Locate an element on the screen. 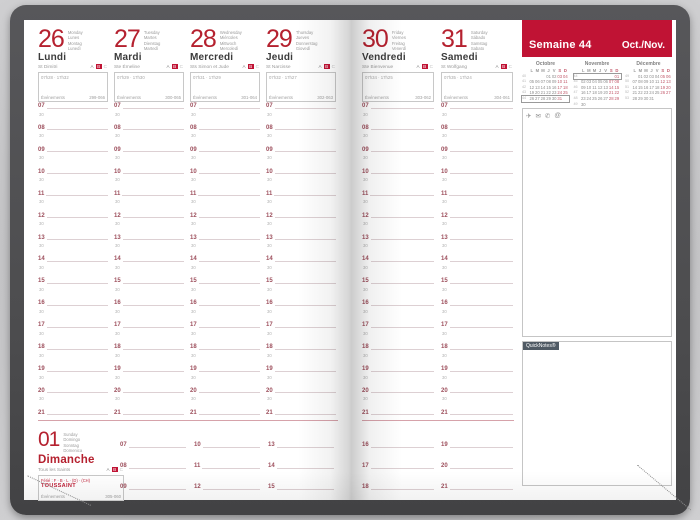 The height and width of the screenshot is (520, 700). day-number: 31 is located at coordinates (454, 39).